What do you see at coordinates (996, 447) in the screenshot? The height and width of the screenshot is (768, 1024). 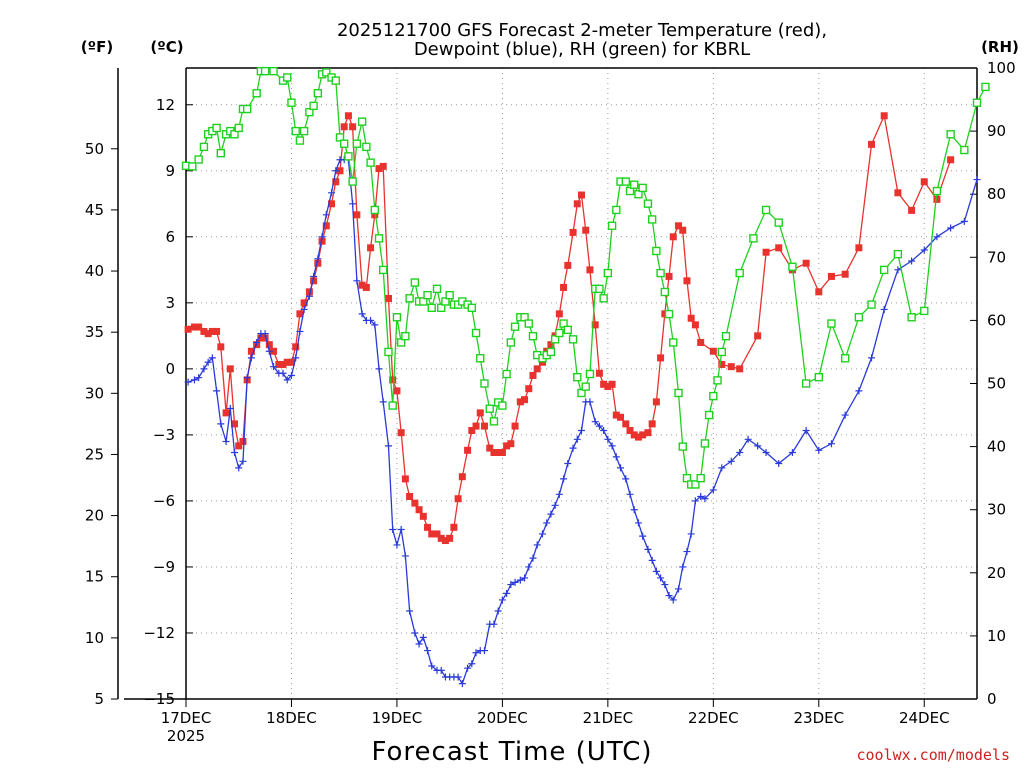 I see `rh-tick-label: 40` at bounding box center [996, 447].